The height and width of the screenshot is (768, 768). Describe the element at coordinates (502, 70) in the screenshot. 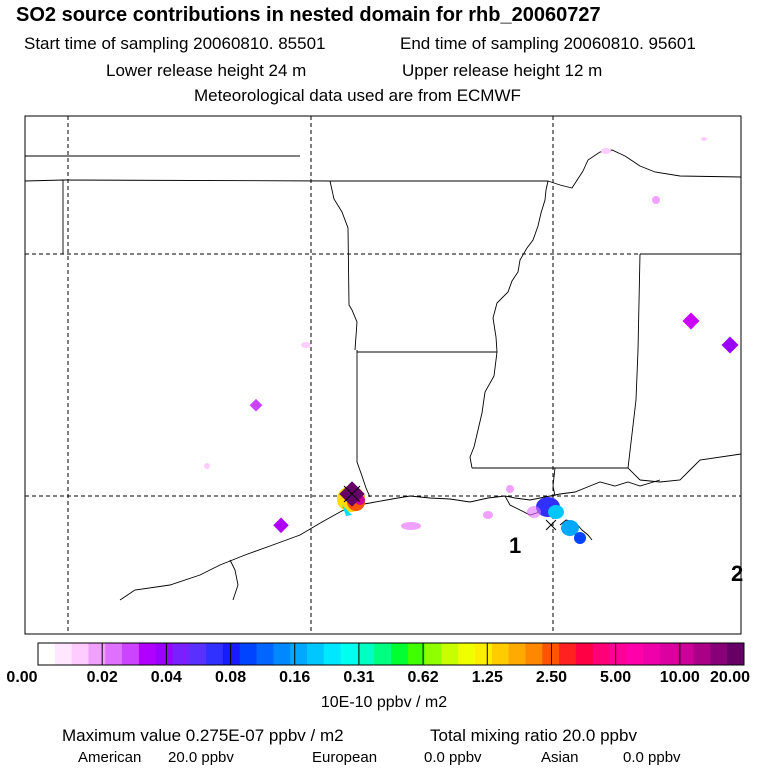

I see `release-upper: Upper release height 12 m` at that location.